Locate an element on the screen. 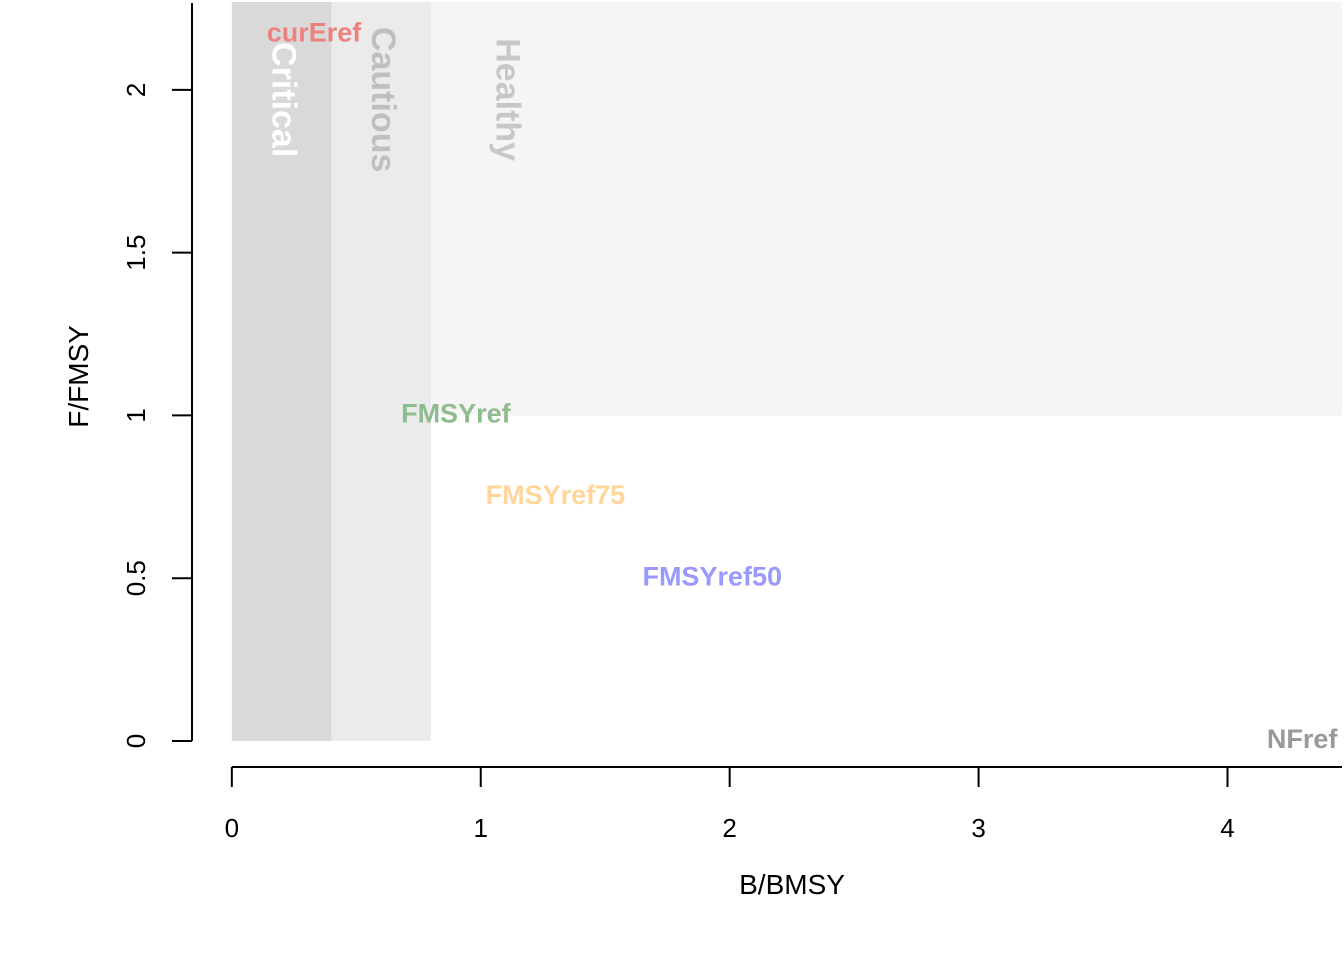 The image size is (1344, 960). x-tick-label: 4 is located at coordinates (1227, 828).